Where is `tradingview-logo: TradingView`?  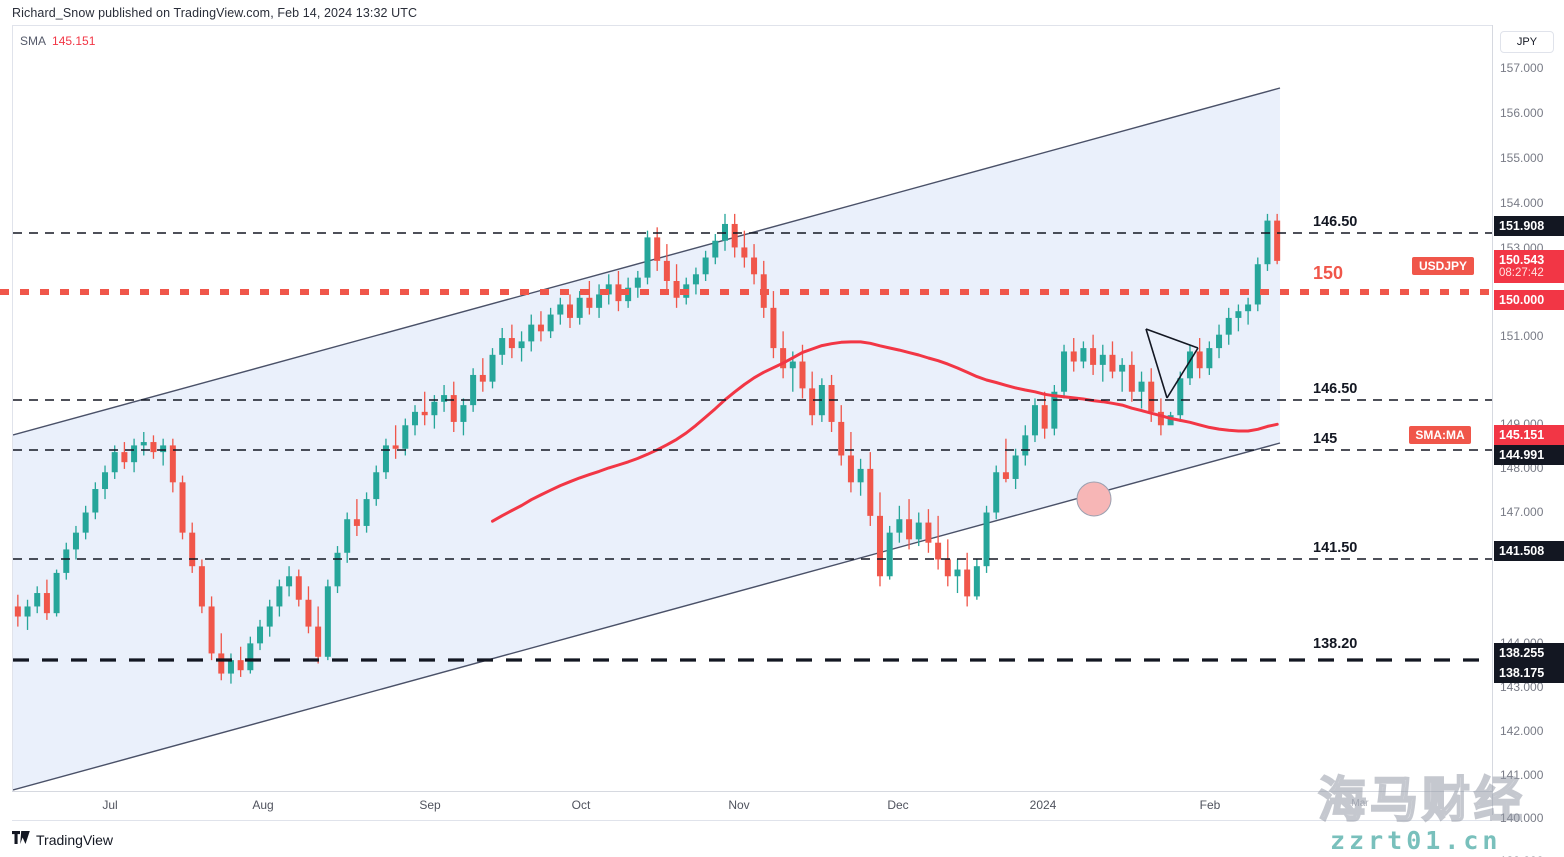
tradingview-logo: TradingView is located at coordinates (62, 839).